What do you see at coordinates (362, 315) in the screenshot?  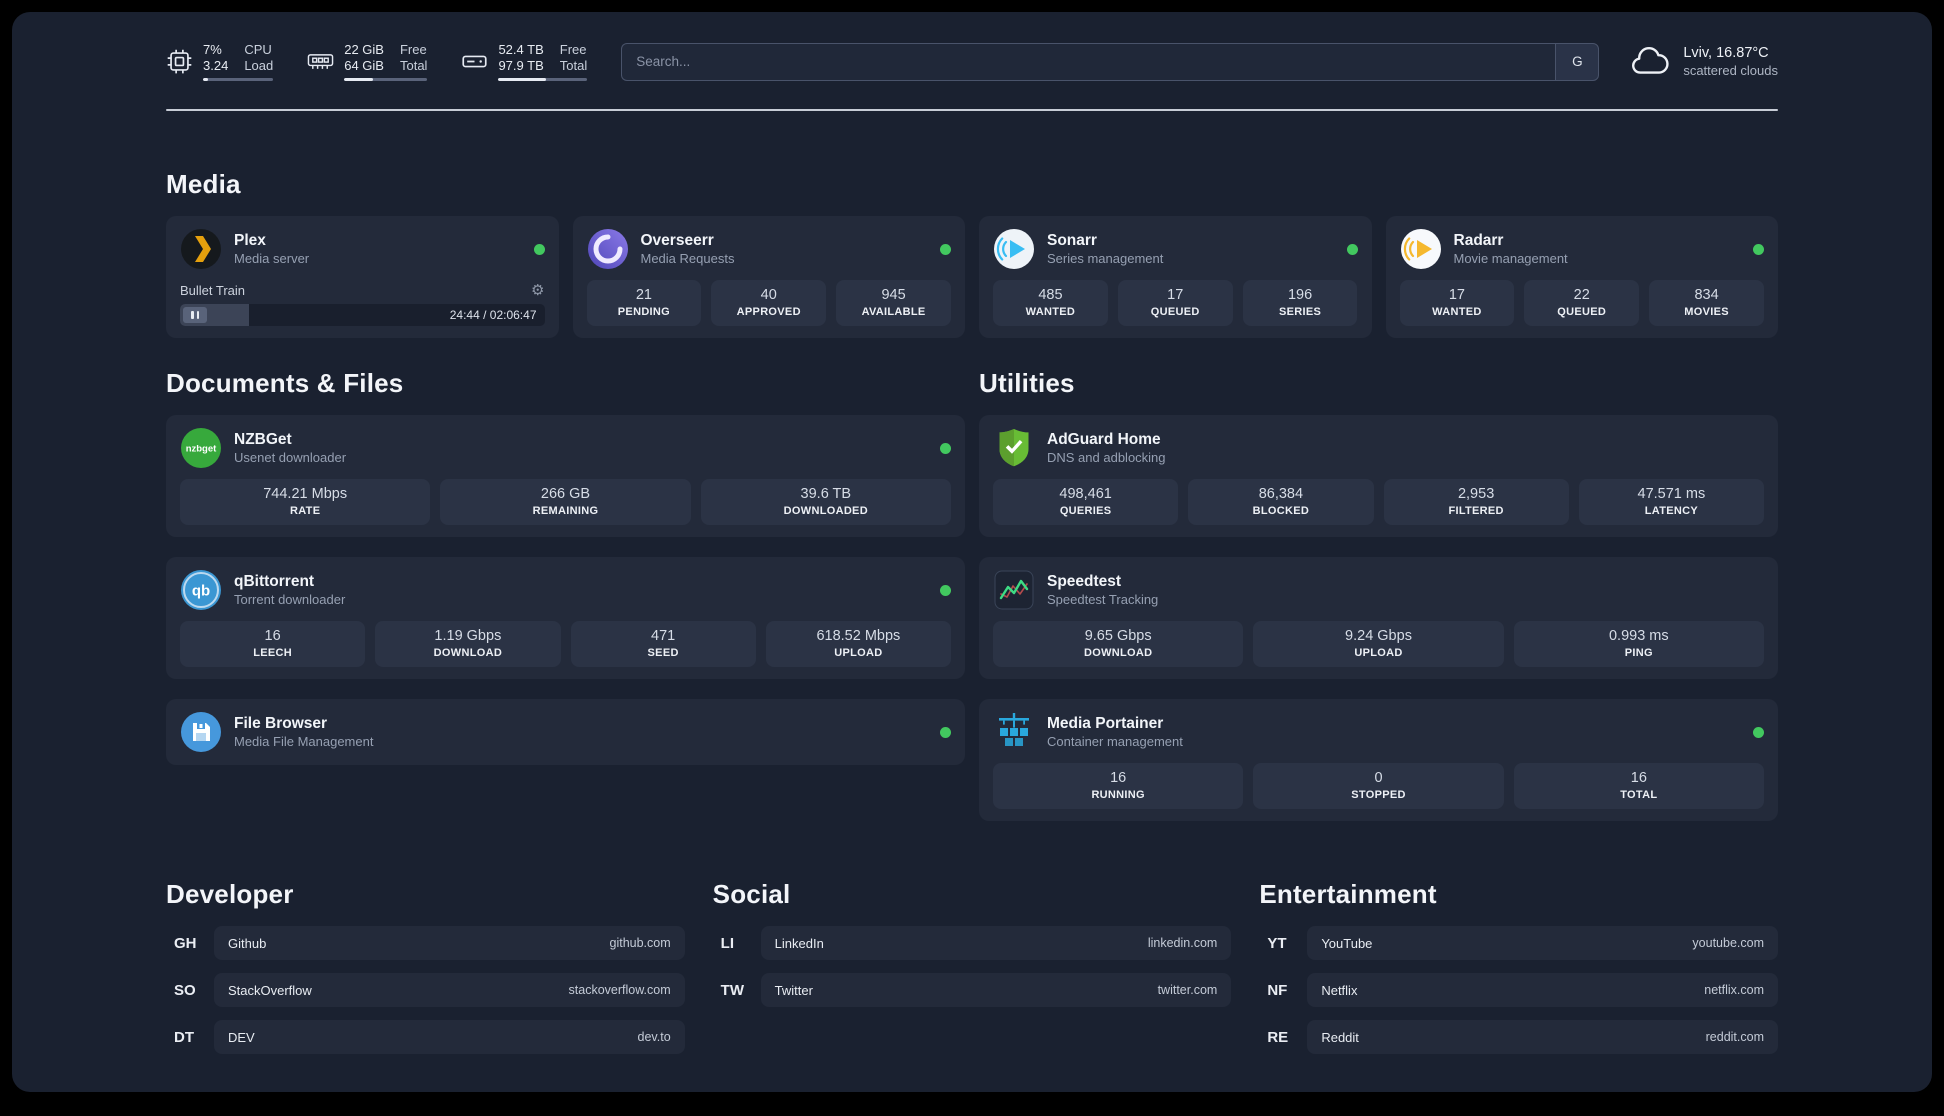 I see `seek-bar: 24:44 / 02:06:47` at bounding box center [362, 315].